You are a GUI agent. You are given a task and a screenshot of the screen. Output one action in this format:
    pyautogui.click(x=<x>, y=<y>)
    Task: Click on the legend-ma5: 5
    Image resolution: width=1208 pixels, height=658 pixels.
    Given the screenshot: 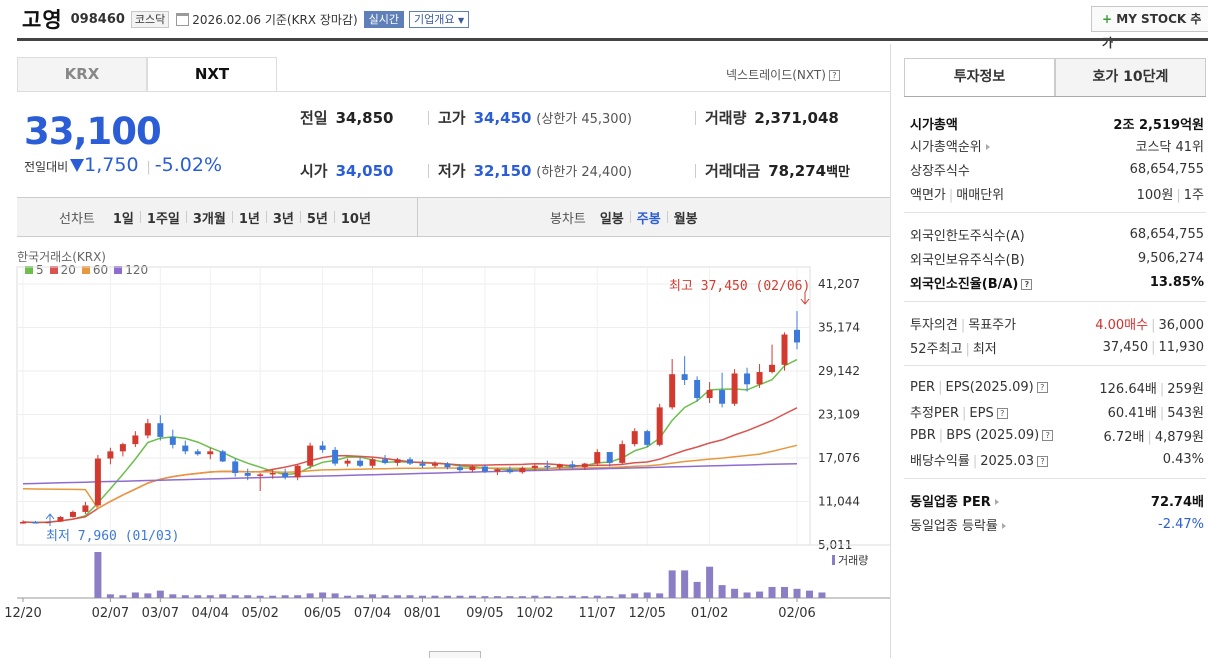 What is the action you would take?
    pyautogui.click(x=40, y=270)
    